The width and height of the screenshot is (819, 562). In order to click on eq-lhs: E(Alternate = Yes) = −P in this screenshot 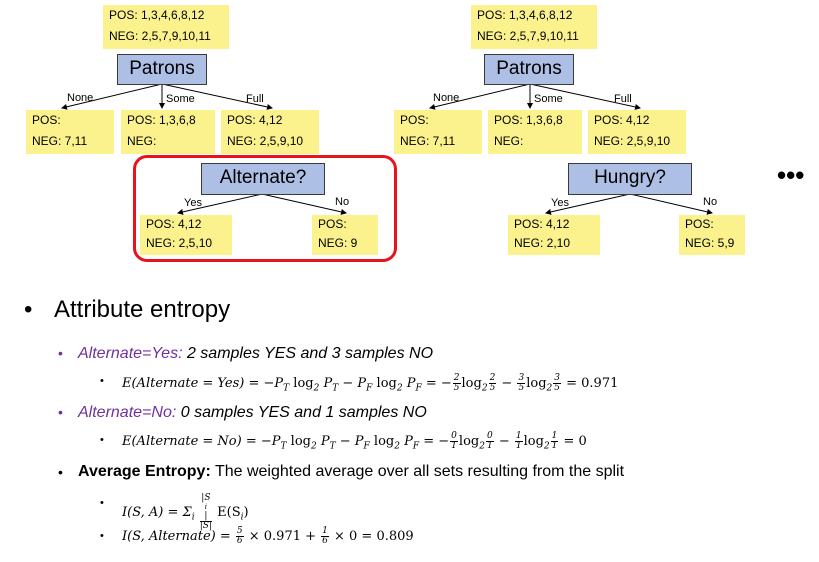, I will do `click(203, 383)`.